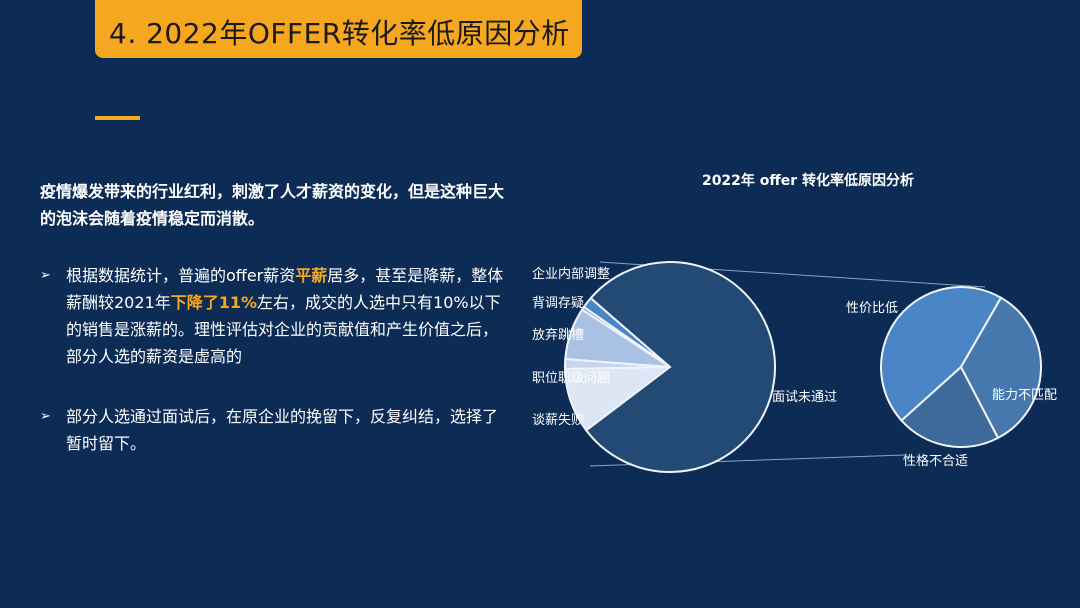 The height and width of the screenshot is (608, 1080). Describe the element at coordinates (558, 335) in the screenshot. I see `data-label: 放弃跳槽` at that location.